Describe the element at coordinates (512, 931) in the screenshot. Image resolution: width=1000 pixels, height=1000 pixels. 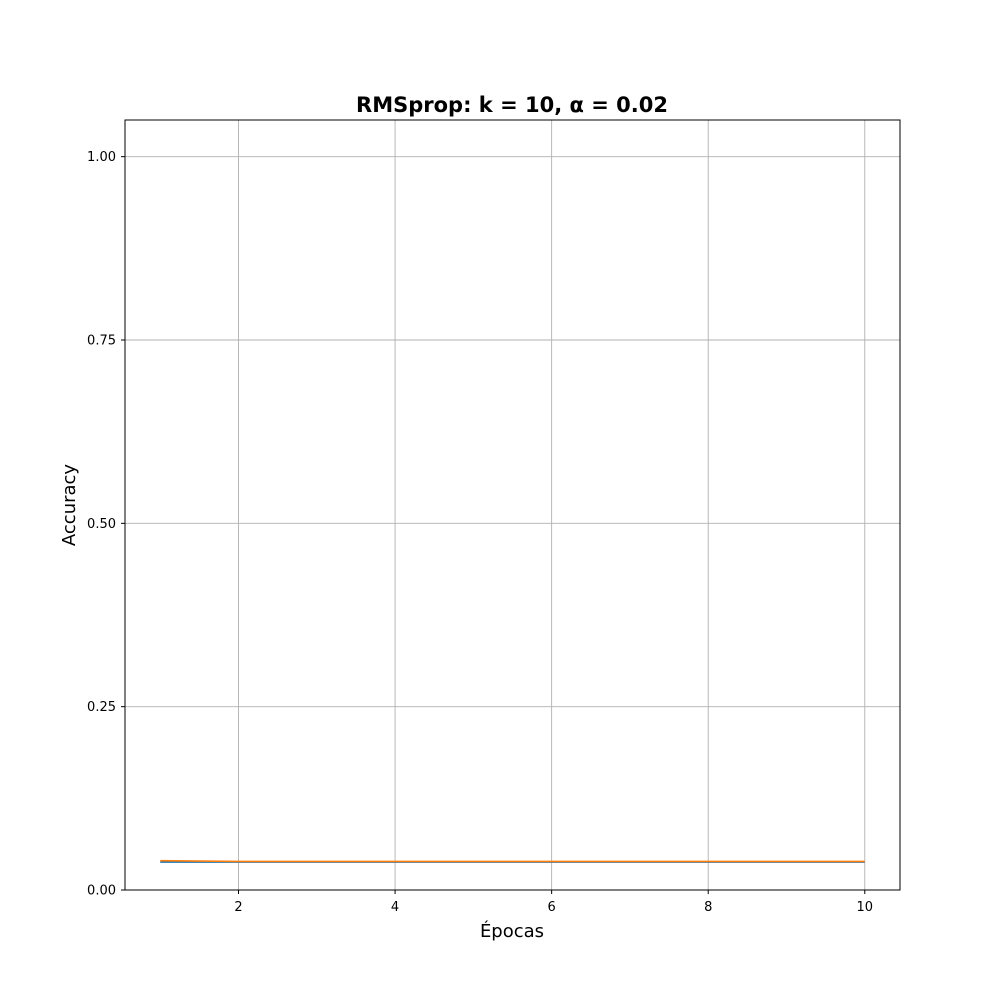
I see `x-axis-label: Épocas` at that location.